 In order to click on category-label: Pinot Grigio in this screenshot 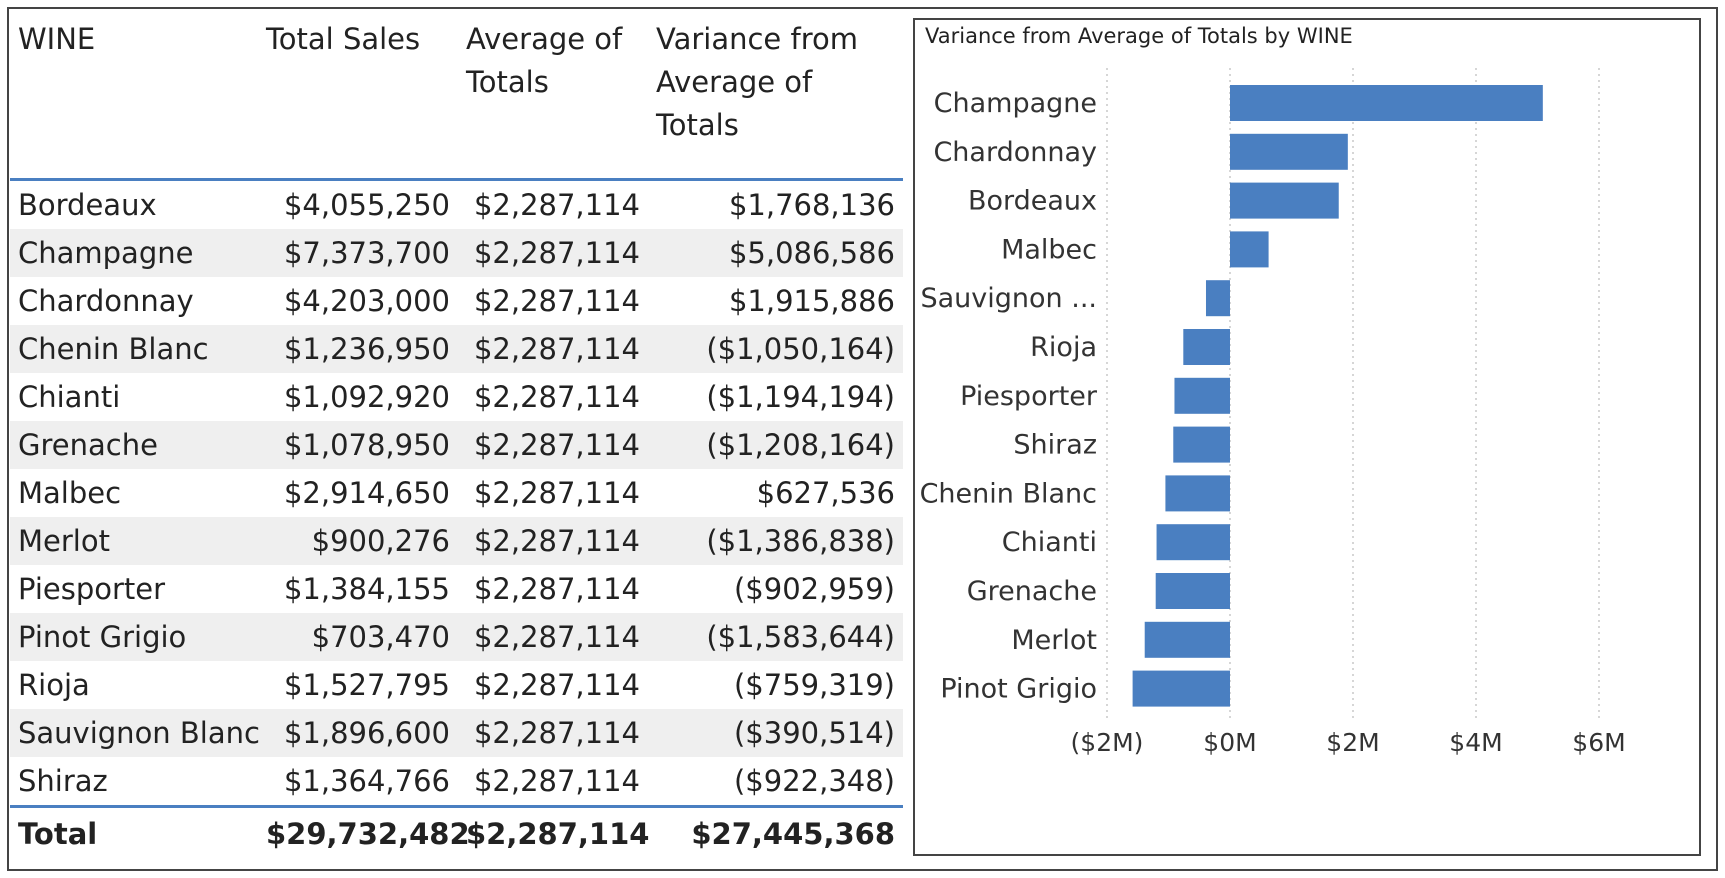, I will do `click(1018, 689)`.